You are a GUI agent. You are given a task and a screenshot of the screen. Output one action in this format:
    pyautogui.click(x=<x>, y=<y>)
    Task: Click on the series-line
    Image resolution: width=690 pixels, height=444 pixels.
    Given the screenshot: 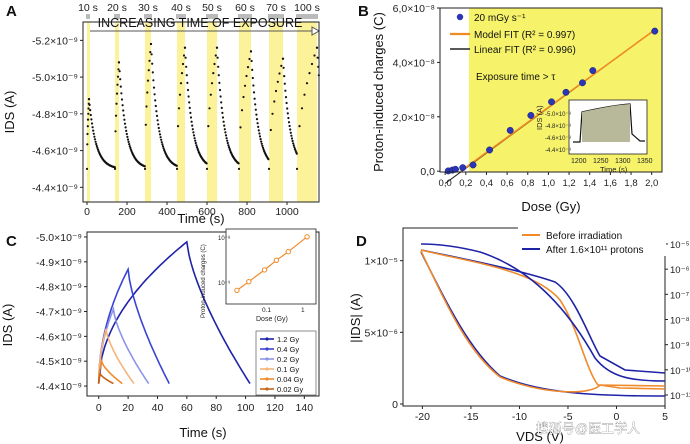 What is the action you would take?
    pyautogui.click(x=105, y=379)
    